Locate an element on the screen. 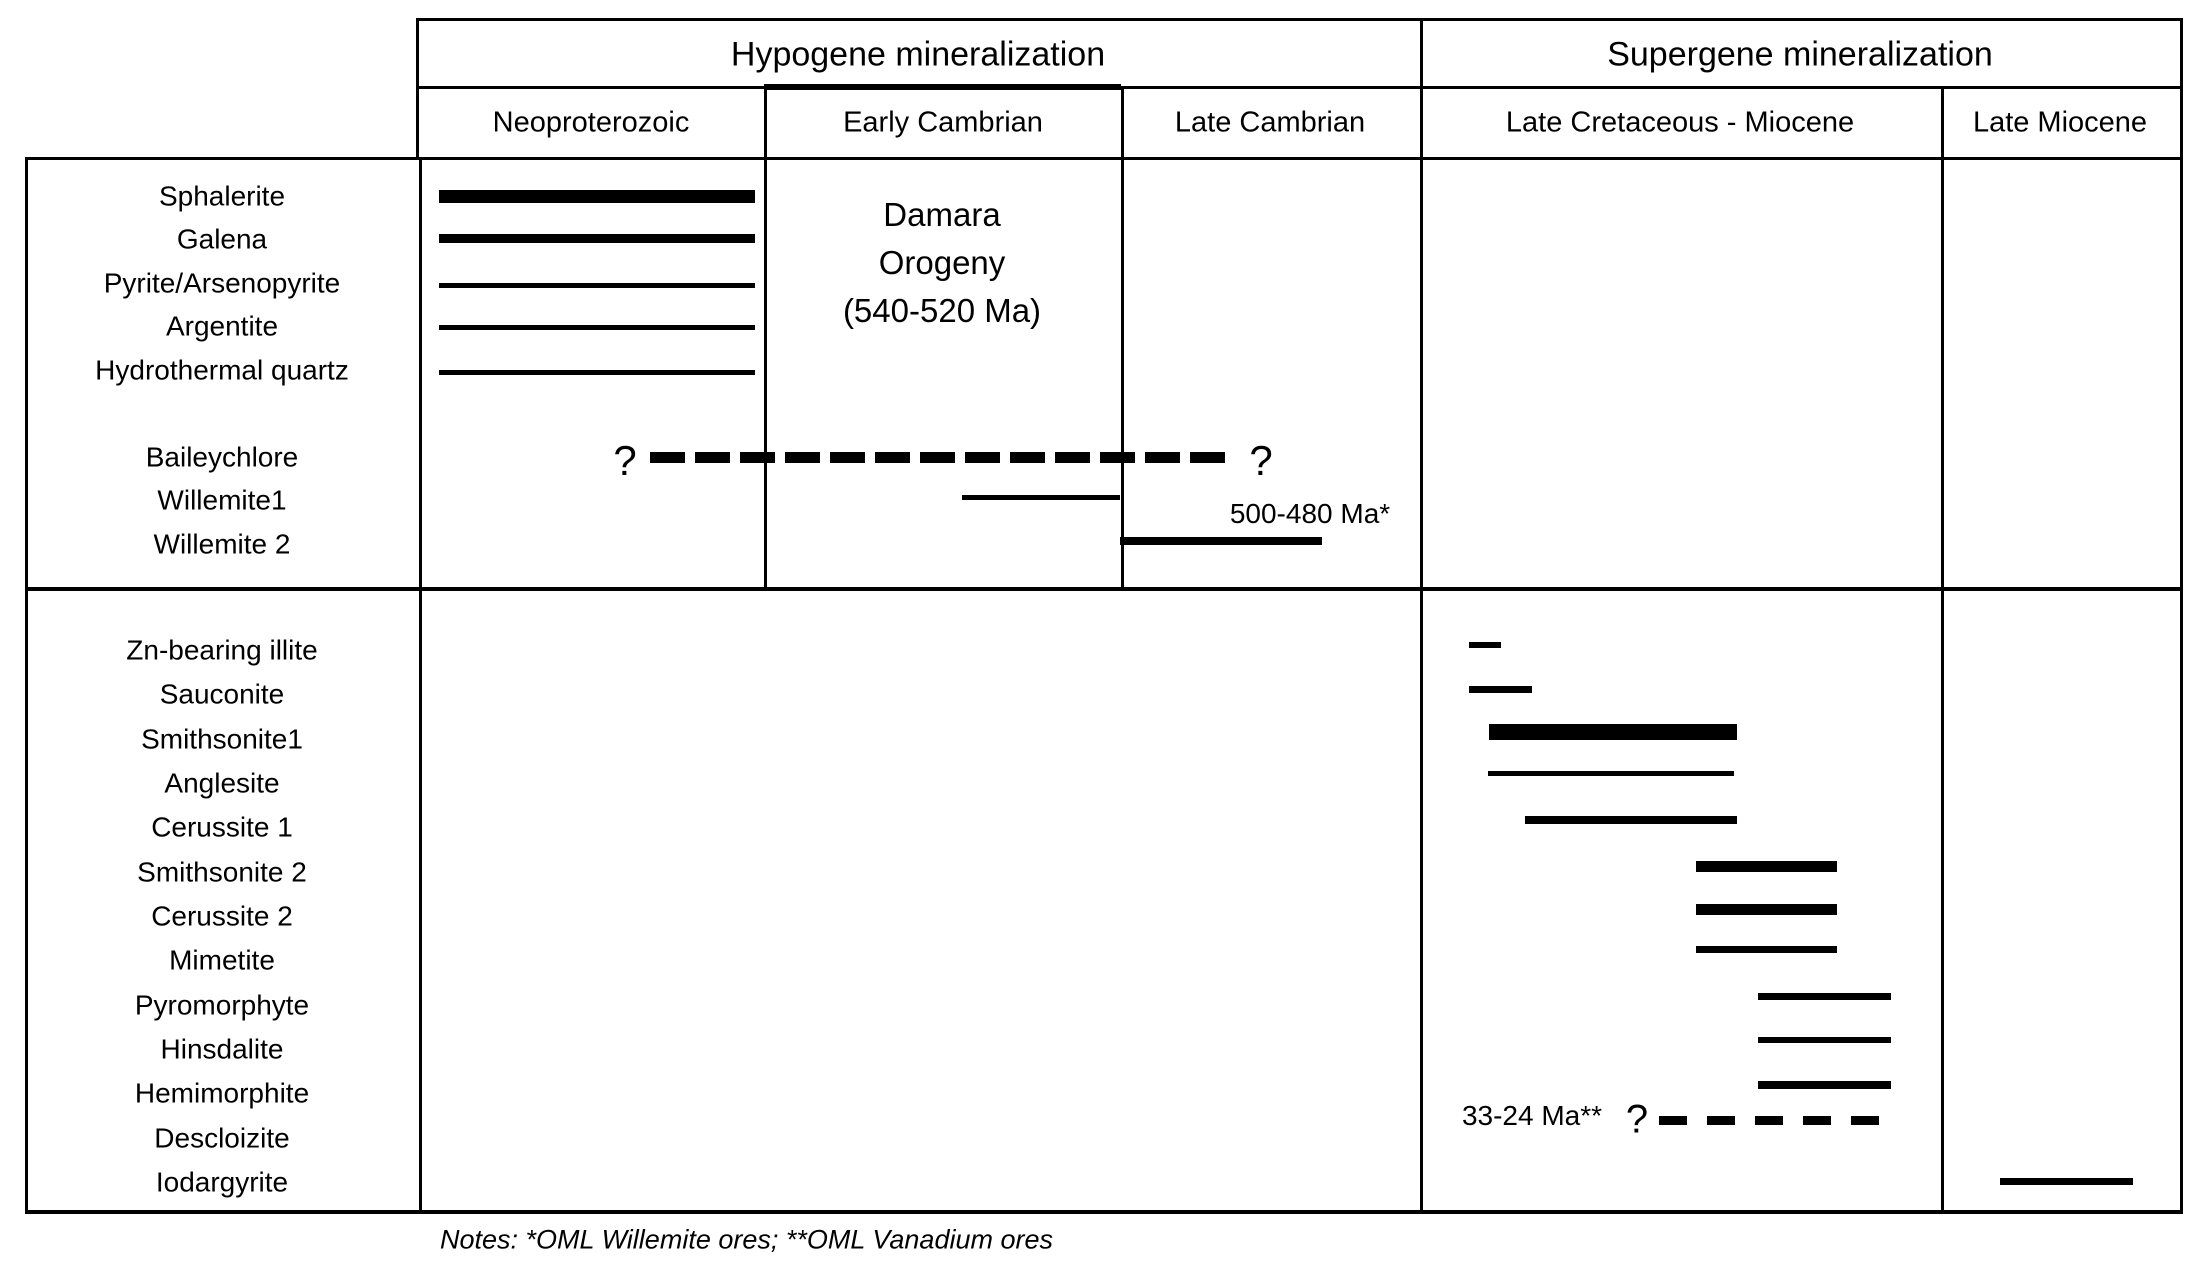  mineral-label-cerussite-2: Cerussite 2 is located at coordinates (222, 916).